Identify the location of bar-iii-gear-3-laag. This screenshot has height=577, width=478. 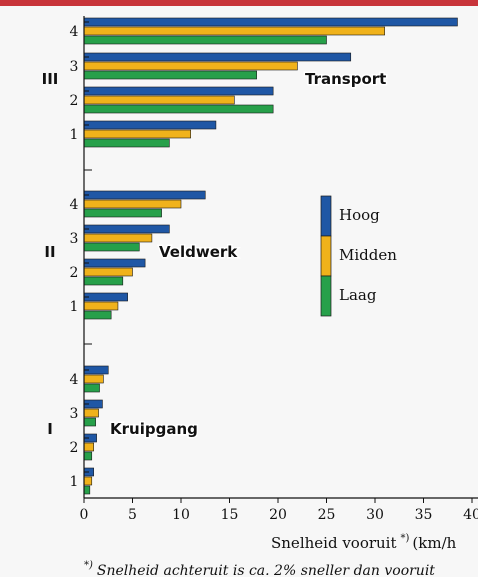
(170, 75).